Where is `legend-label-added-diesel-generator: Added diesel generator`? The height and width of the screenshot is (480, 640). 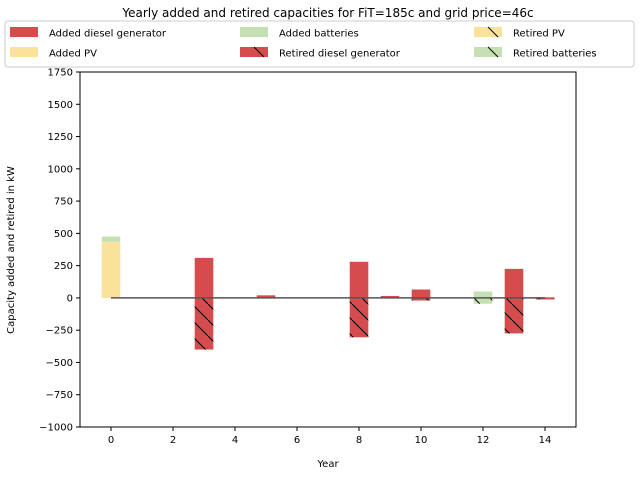
legend-label-added-diesel-generator: Added diesel generator is located at coordinates (108, 34).